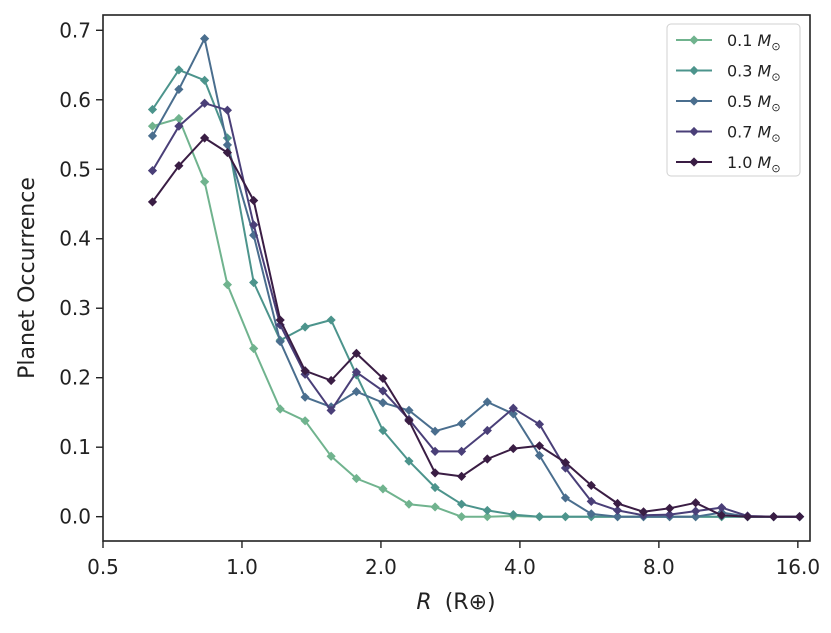 Image resolution: width=831 pixels, height=633 pixels. I want to click on y-tick-label: 0.5, so click(75, 169).